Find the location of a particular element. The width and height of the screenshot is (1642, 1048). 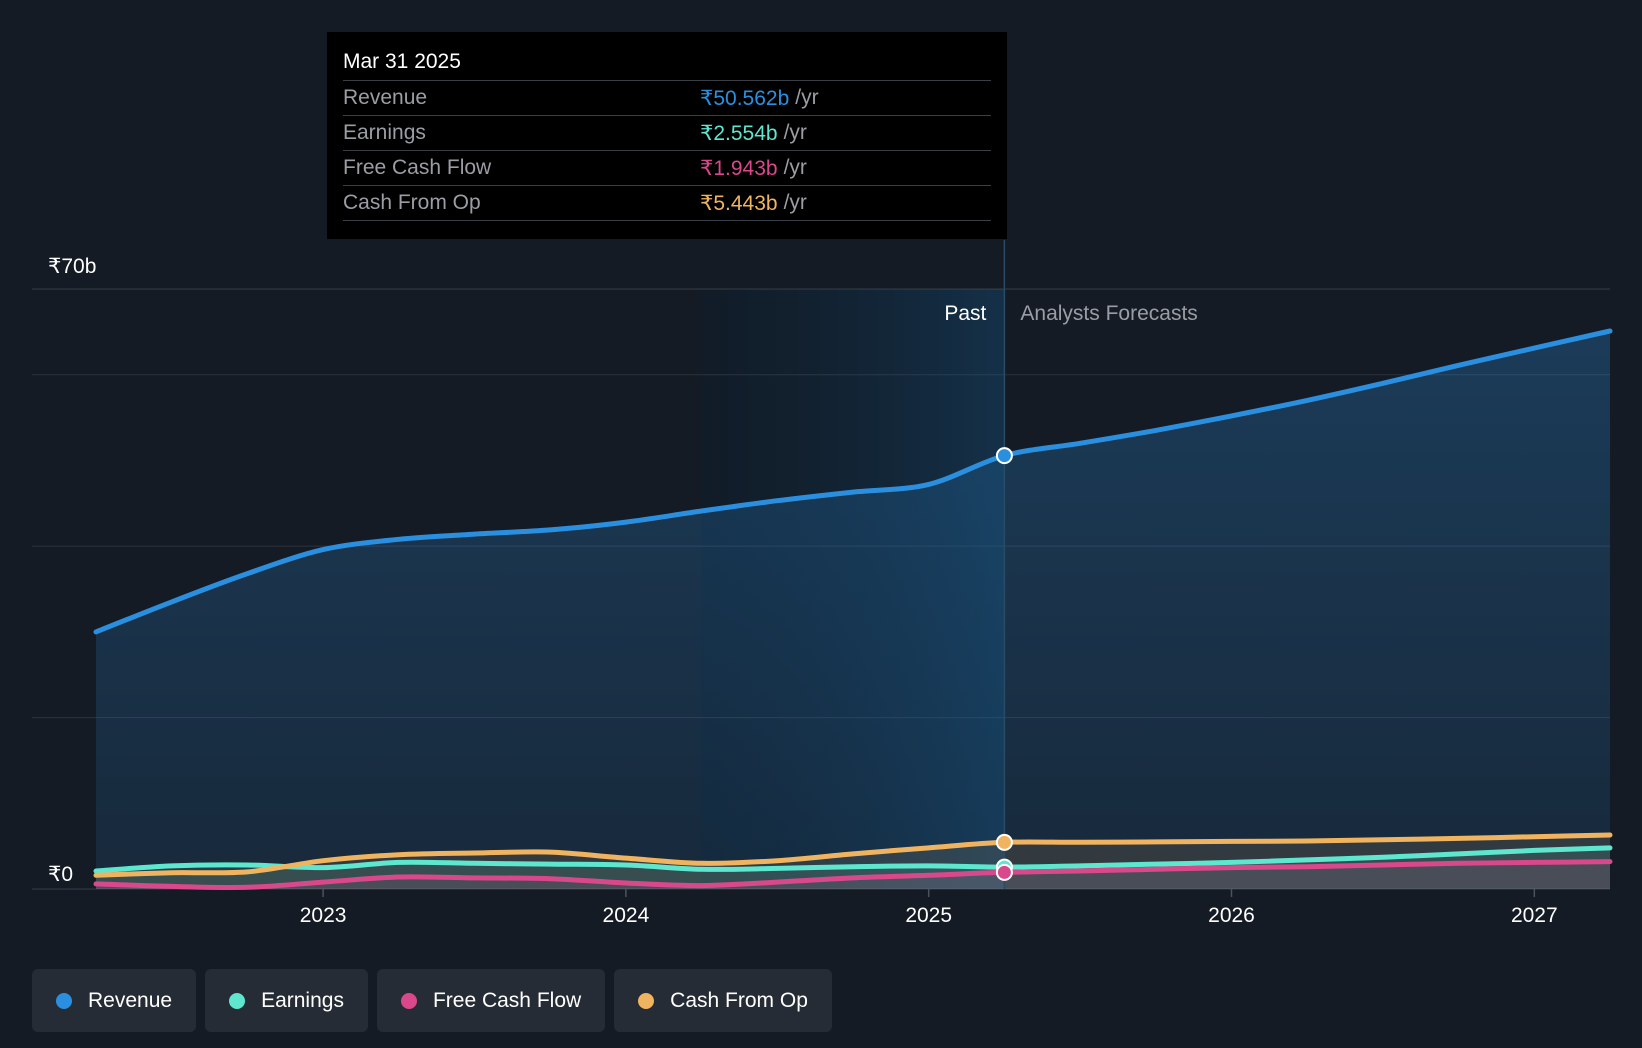

tooltip-label: Revenue is located at coordinates (385, 97).